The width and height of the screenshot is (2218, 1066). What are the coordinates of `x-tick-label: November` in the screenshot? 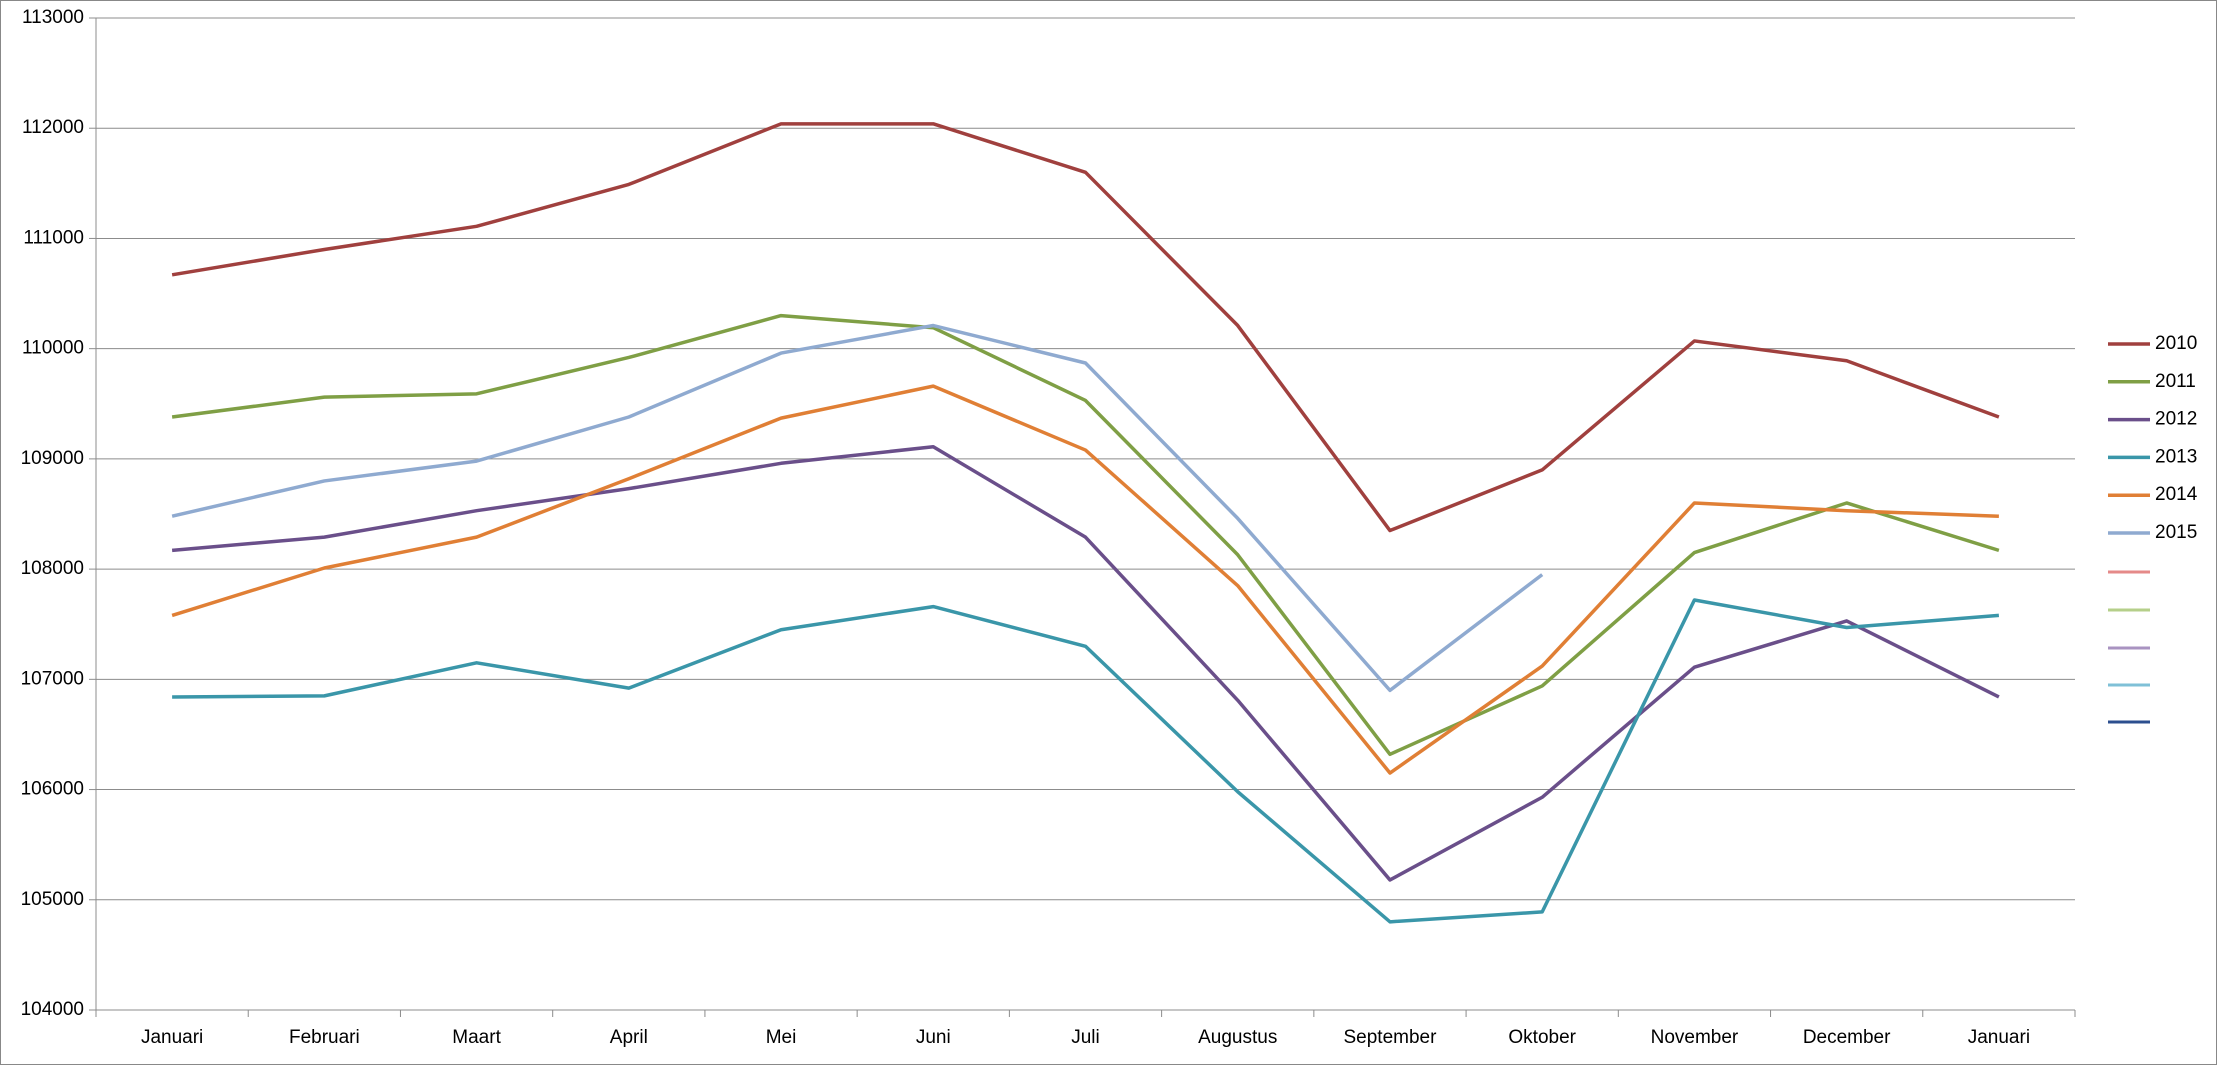 It's located at (1695, 1037).